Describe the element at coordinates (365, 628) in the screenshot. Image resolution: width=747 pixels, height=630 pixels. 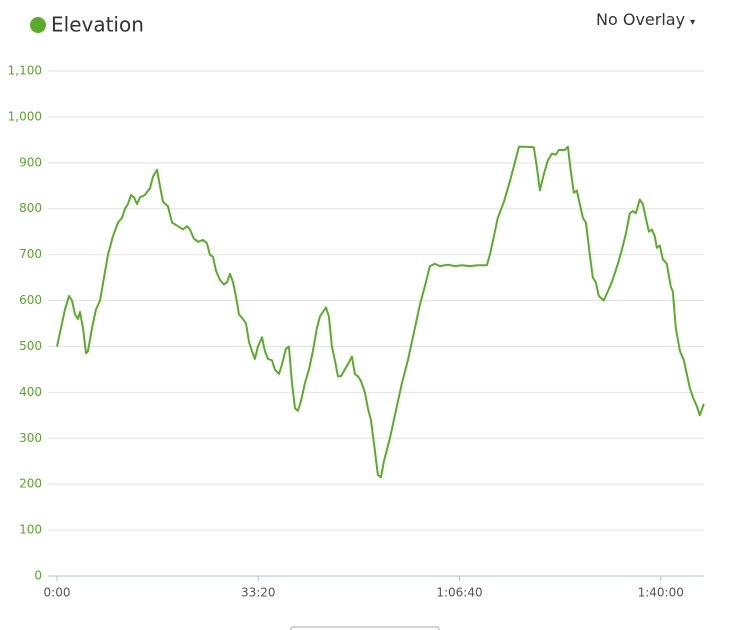
I see `scrollbar` at that location.